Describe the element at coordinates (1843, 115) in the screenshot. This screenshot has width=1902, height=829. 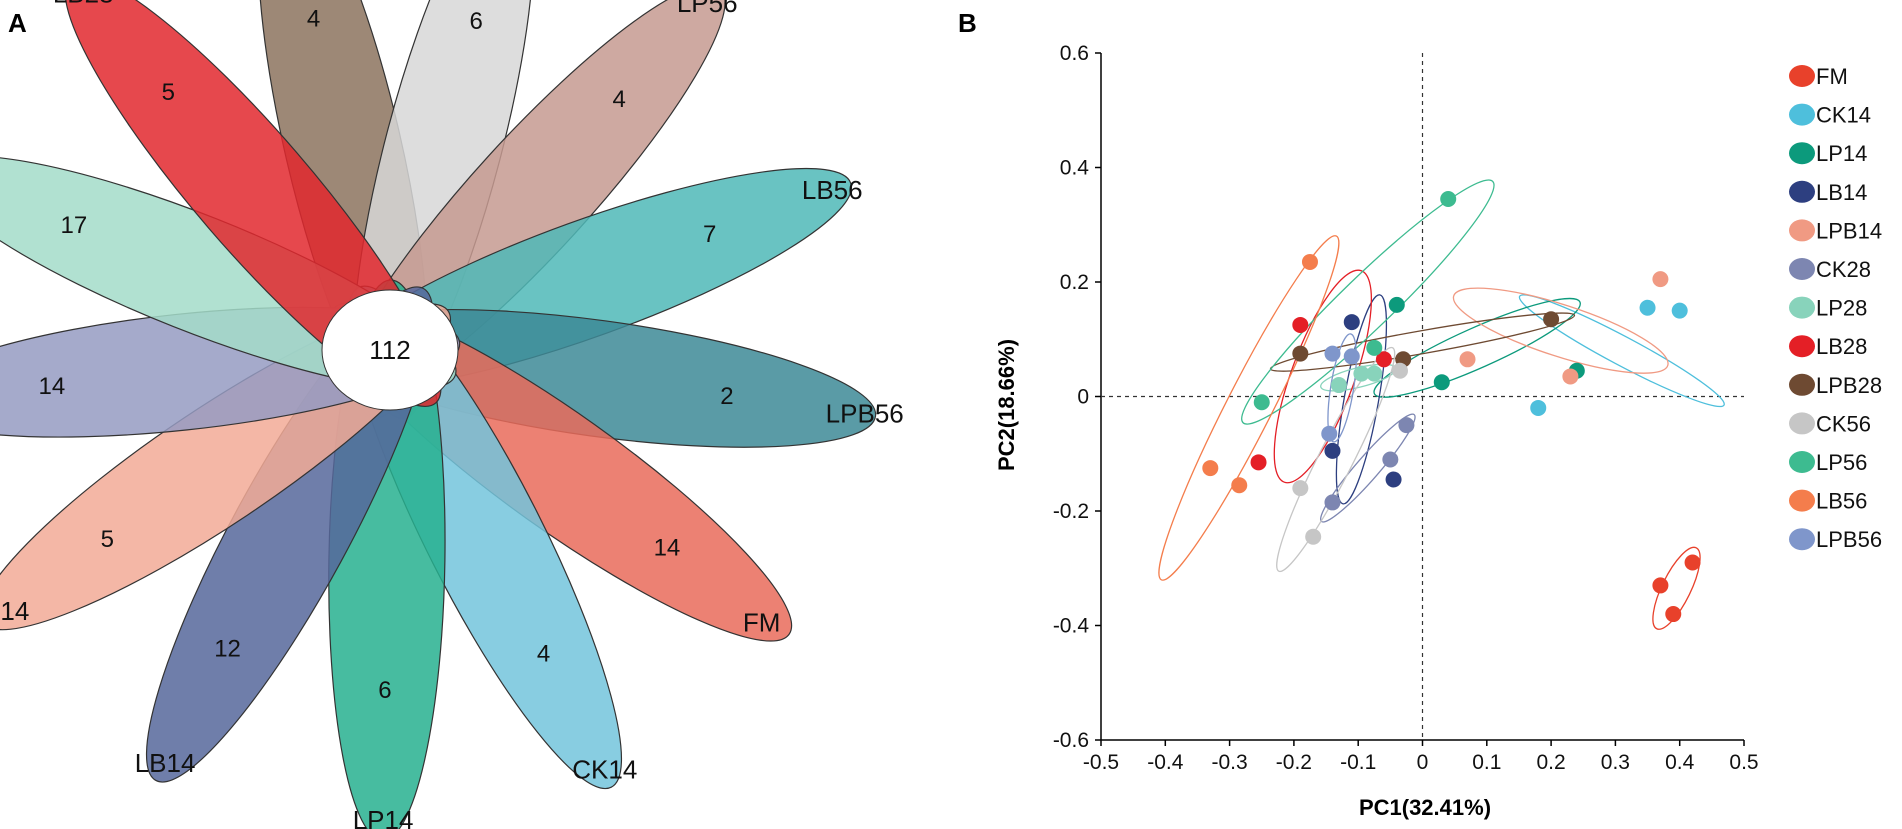
I see `legend-label-ck14: CK14` at that location.